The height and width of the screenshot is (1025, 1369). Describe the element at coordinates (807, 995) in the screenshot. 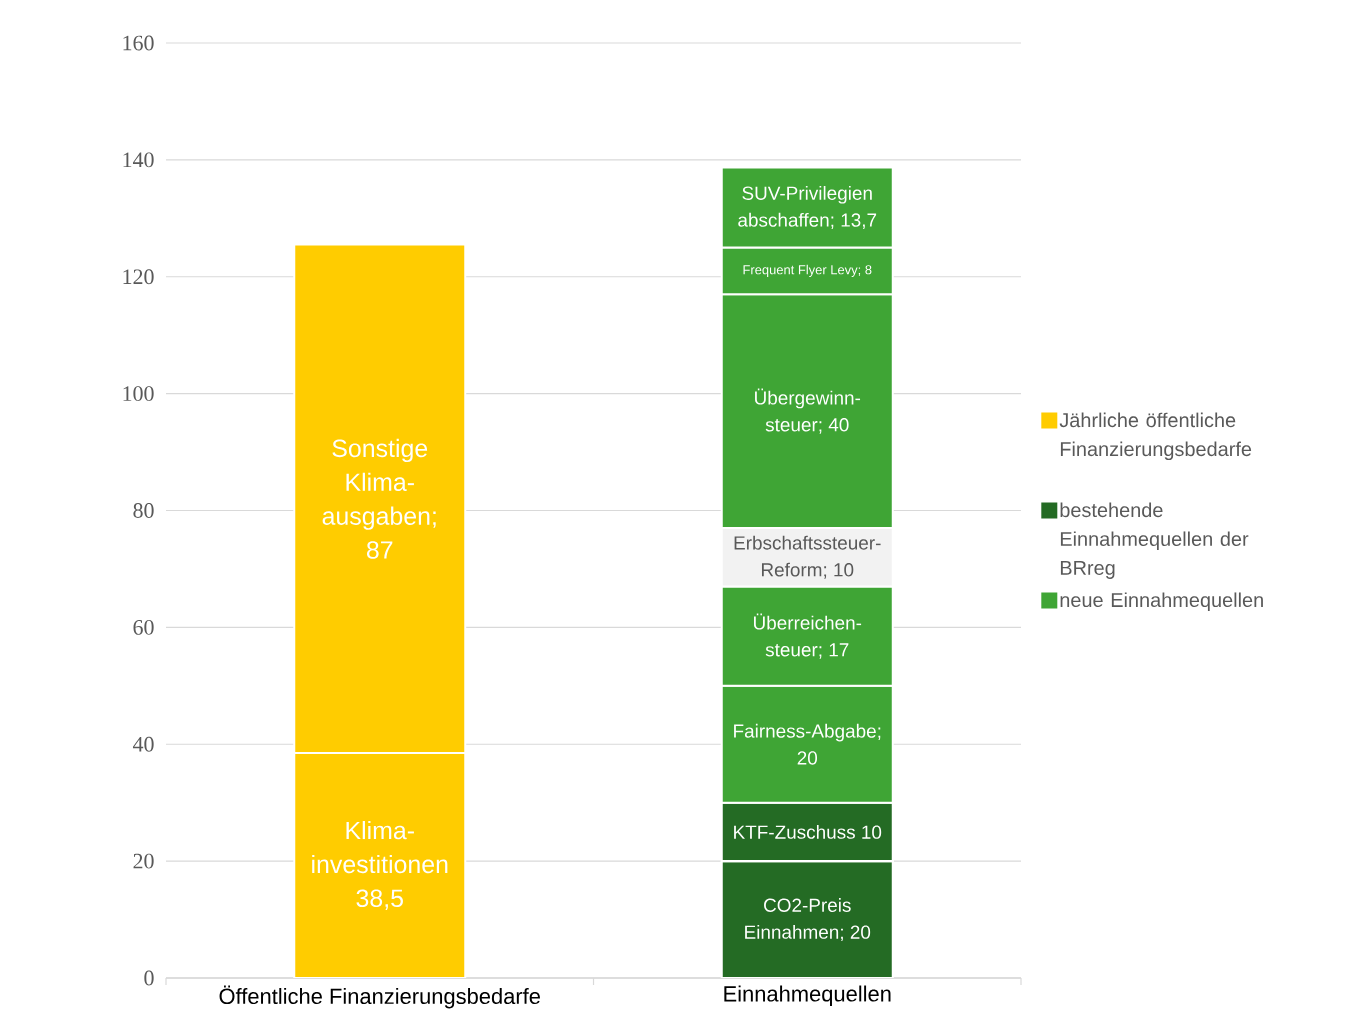

I see `x-tick-label: Einnahmequellen` at that location.